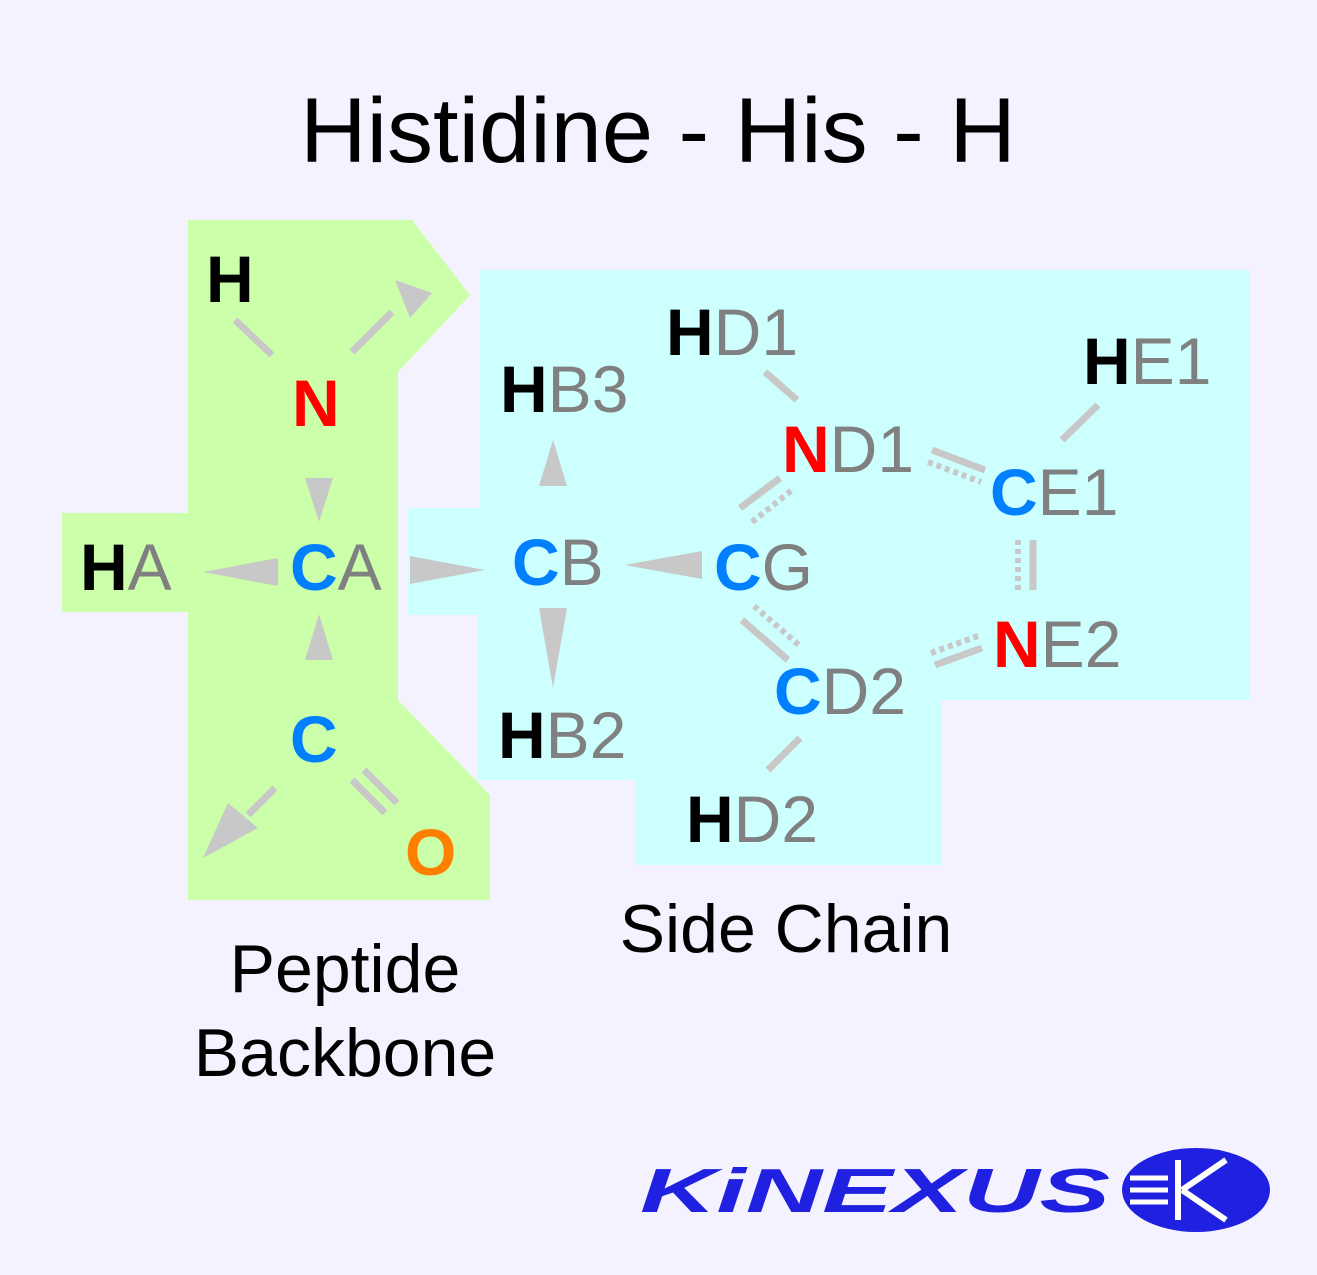 This screenshot has height=1275, width=1317. I want to click on bond-cg-cd2, so click(765, 640).